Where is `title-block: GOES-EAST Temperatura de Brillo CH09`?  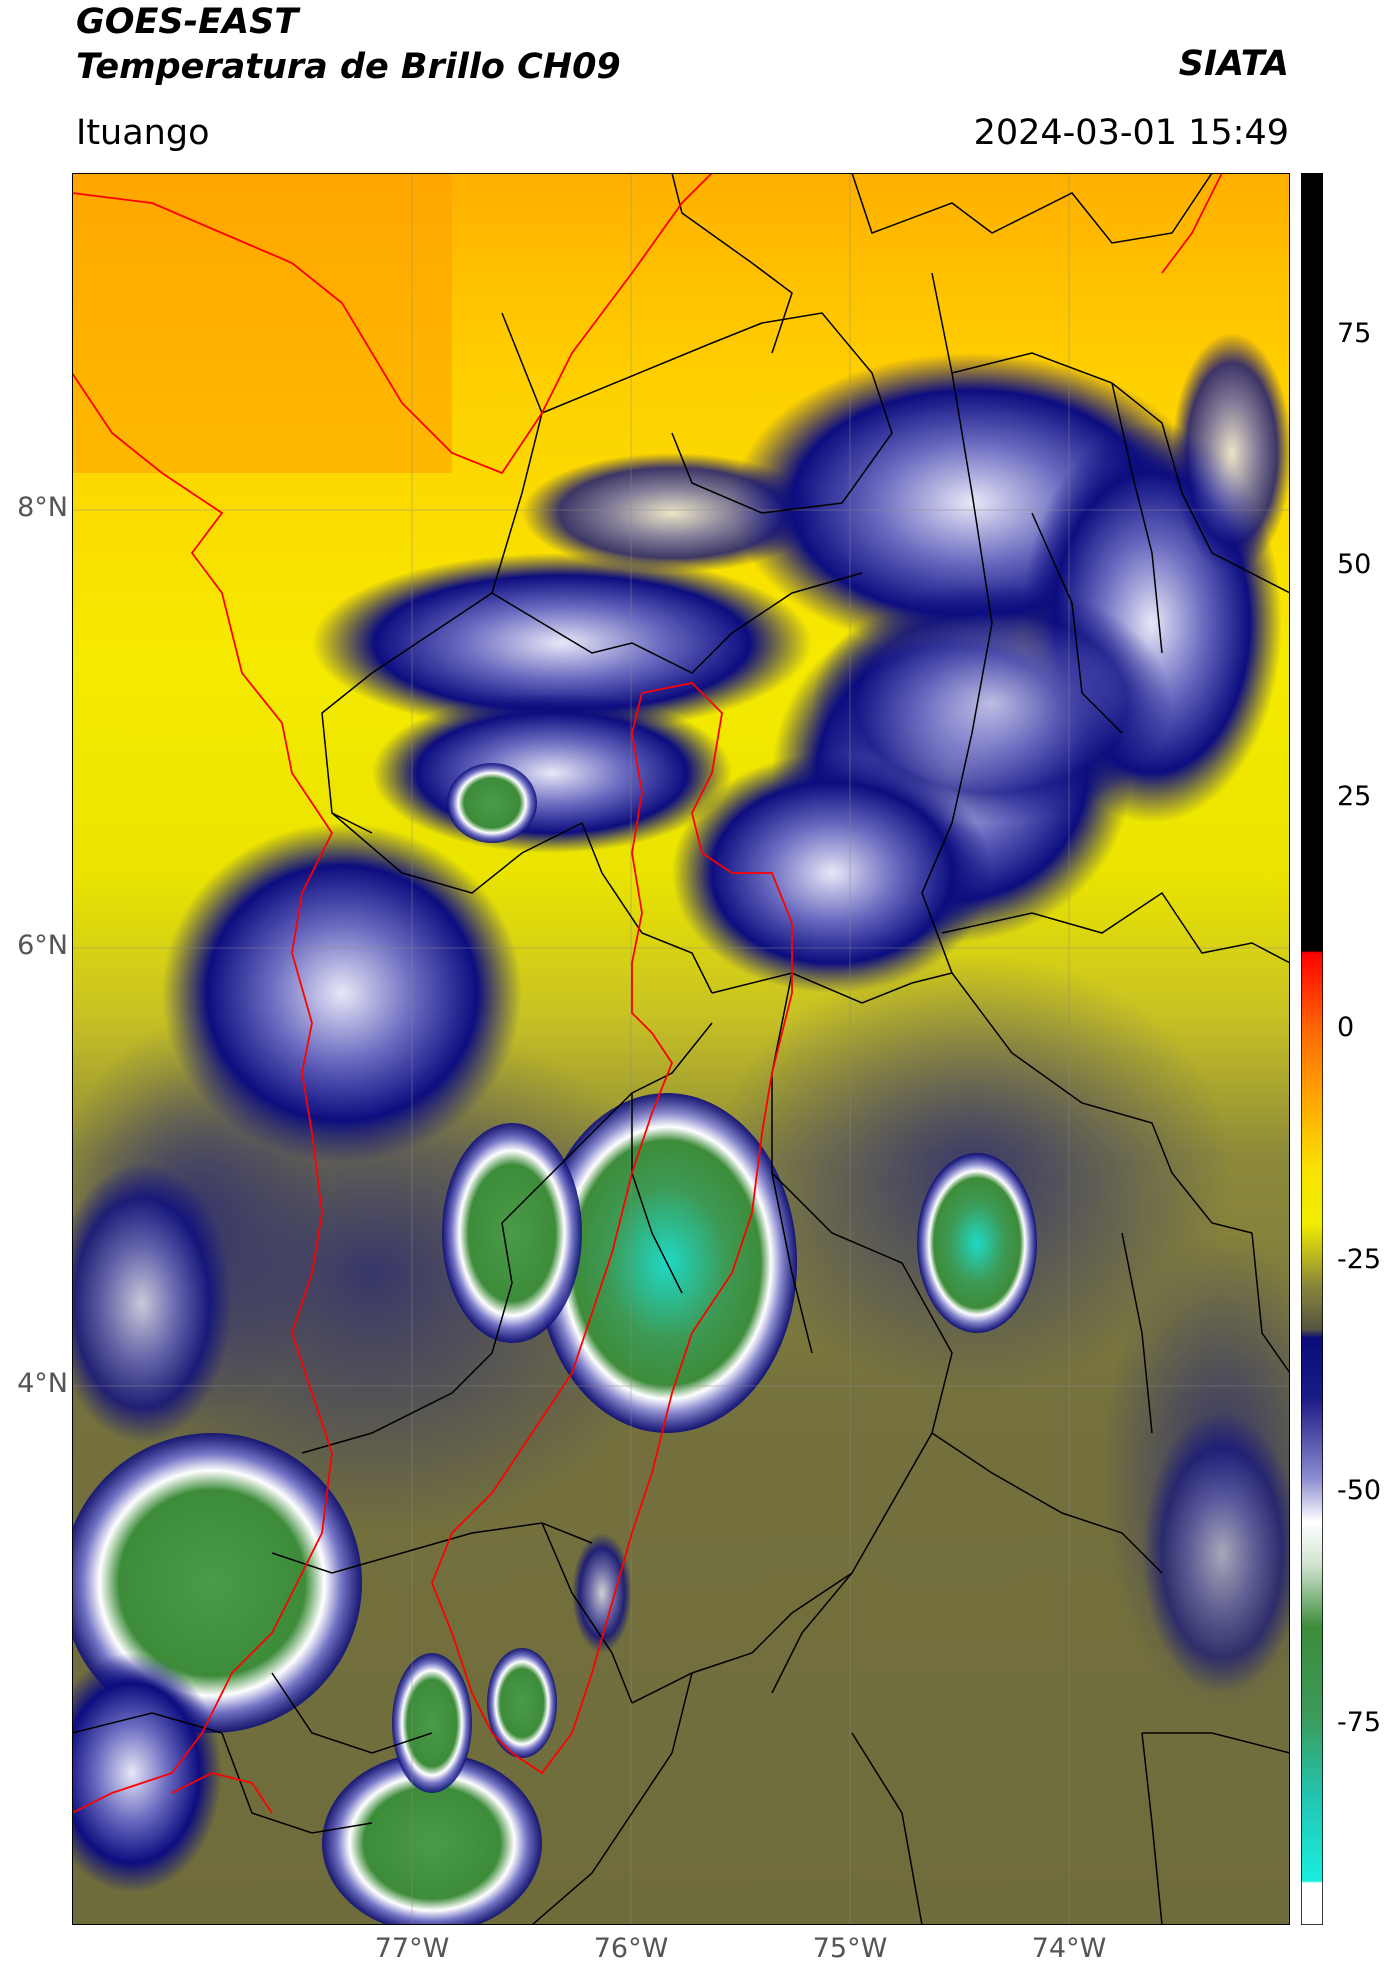 title-block: GOES-EAST Temperatura de Brillo CH09 is located at coordinates (348, 45).